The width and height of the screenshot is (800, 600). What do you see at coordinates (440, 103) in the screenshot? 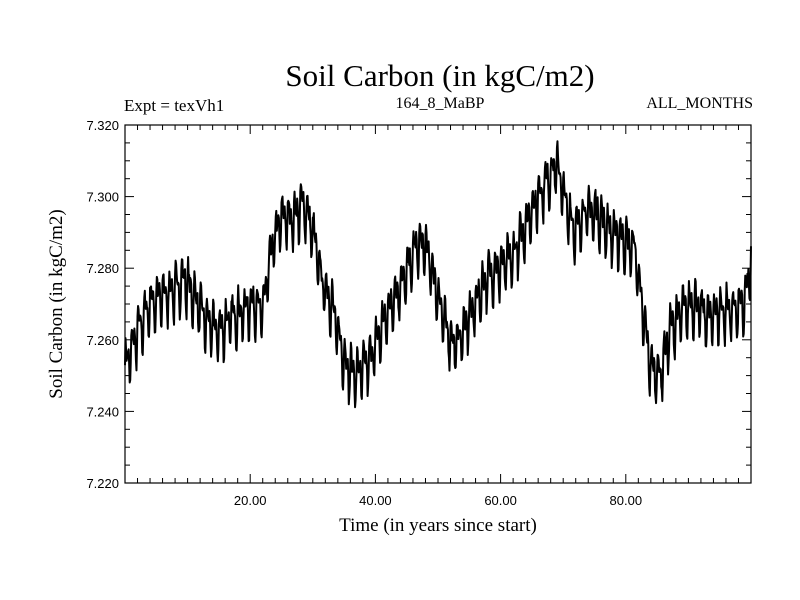
I see `period-label: 164_8_MaBP` at bounding box center [440, 103].